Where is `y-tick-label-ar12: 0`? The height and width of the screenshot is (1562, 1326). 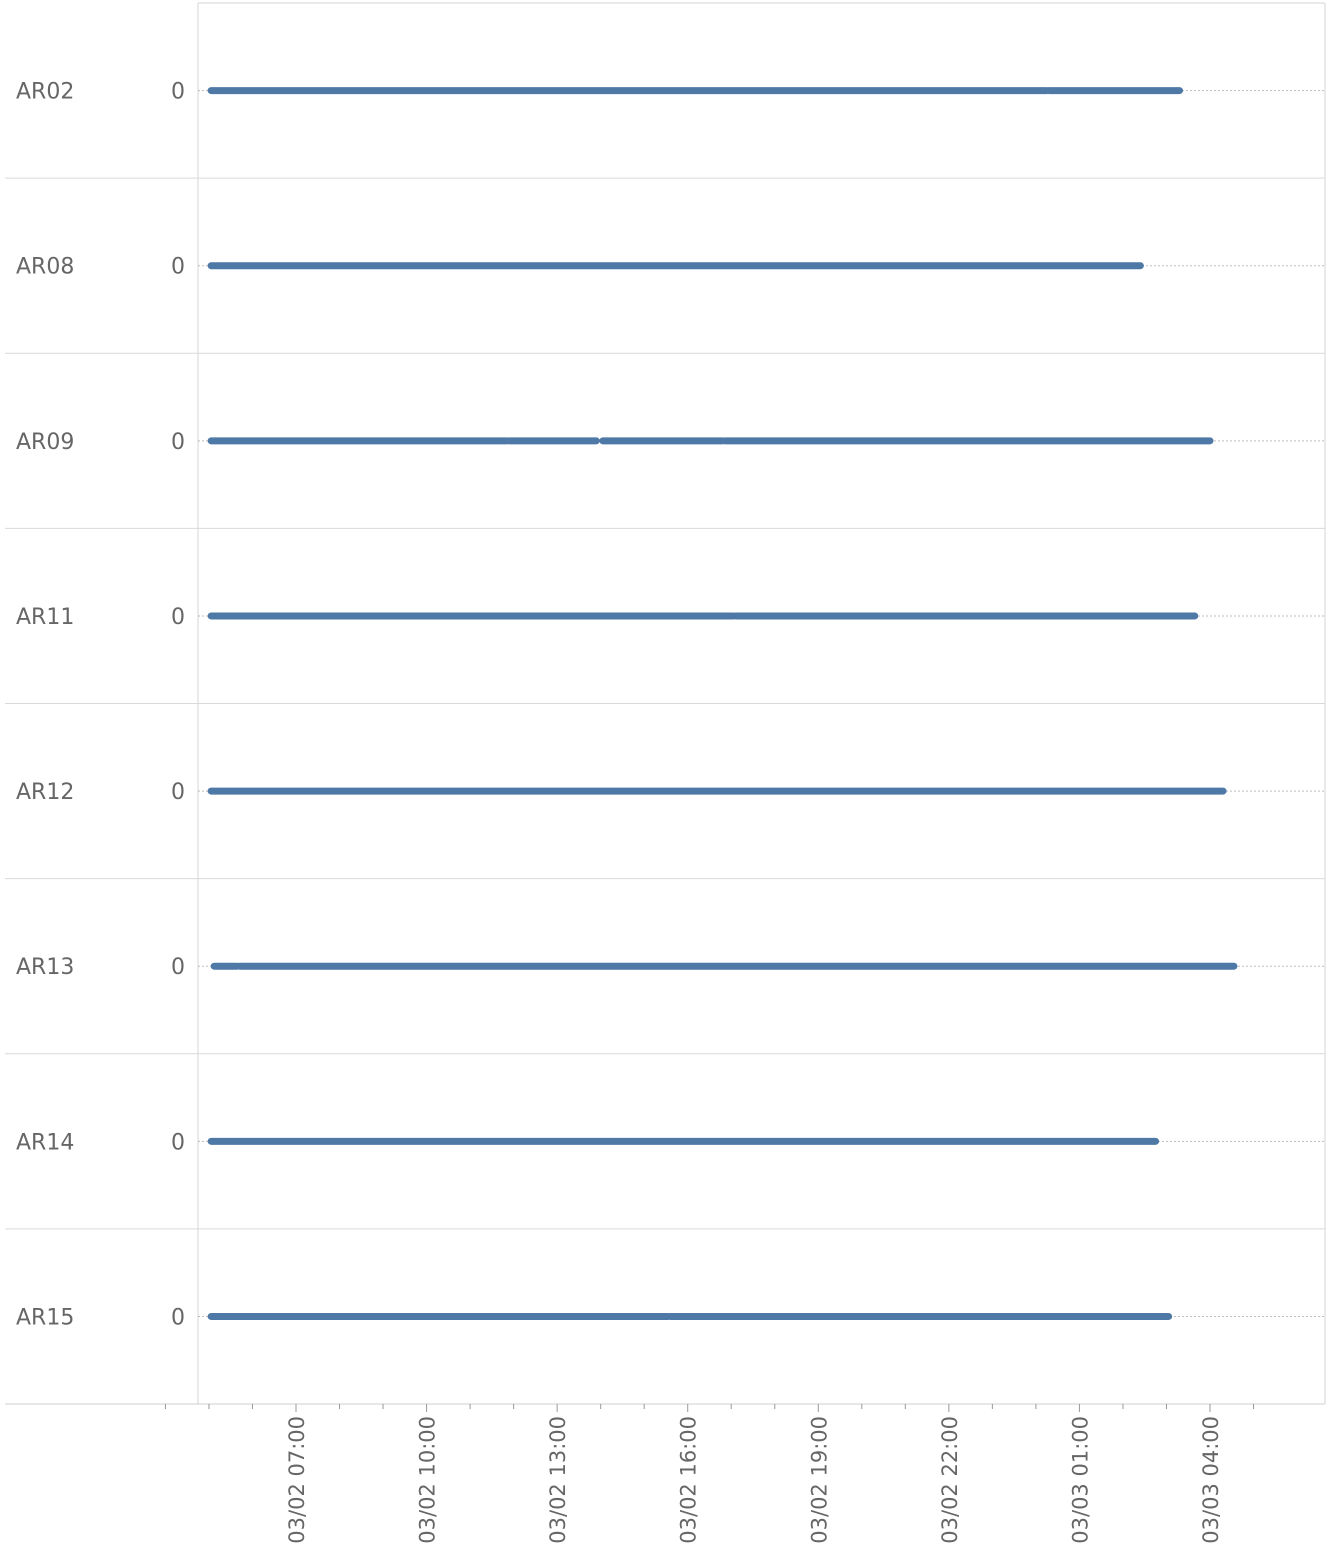
y-tick-label-ar12: 0 is located at coordinates (178, 792).